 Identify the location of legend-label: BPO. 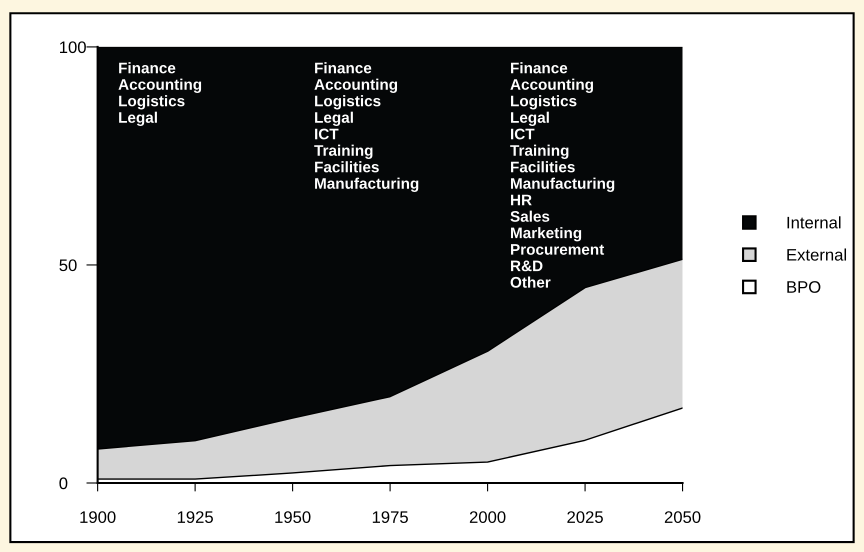
(803, 287).